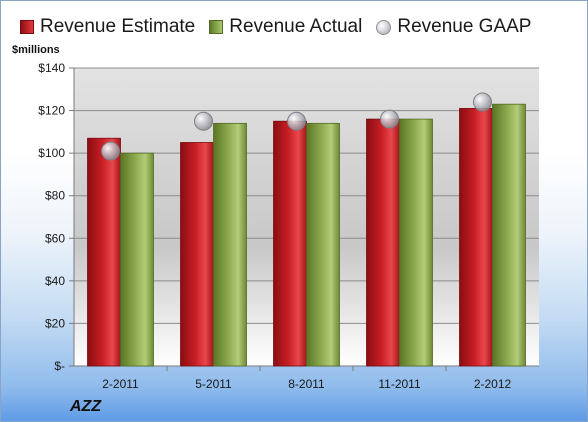  I want to click on legend-swatch-actual, so click(216, 27).